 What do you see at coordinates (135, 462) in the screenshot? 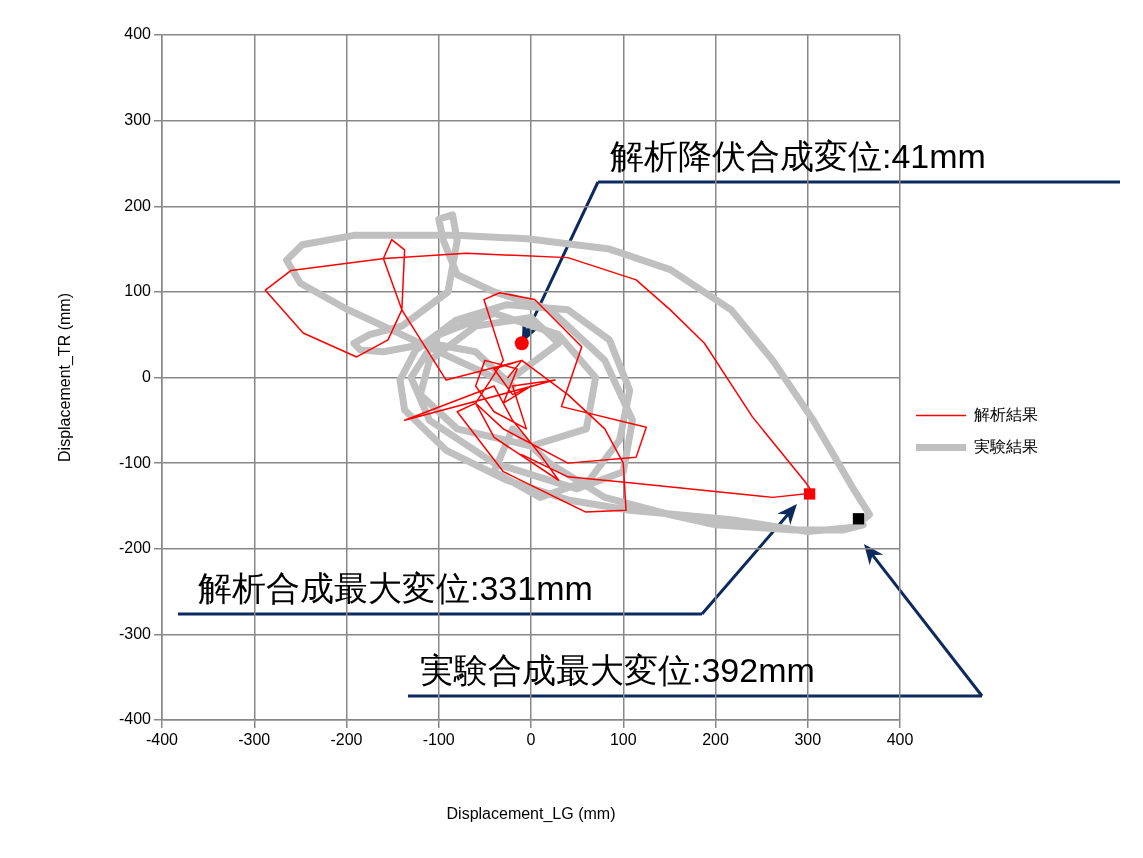
I see `y-tick-label: -100` at bounding box center [135, 462].